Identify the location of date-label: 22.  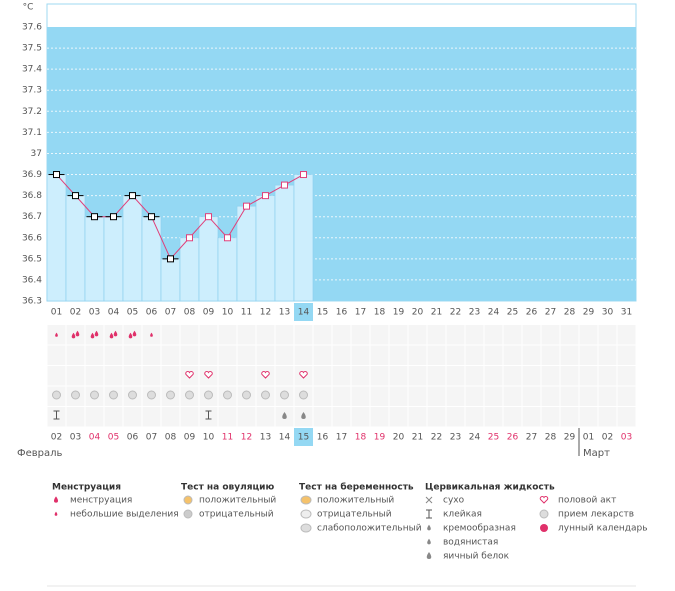
(436, 438).